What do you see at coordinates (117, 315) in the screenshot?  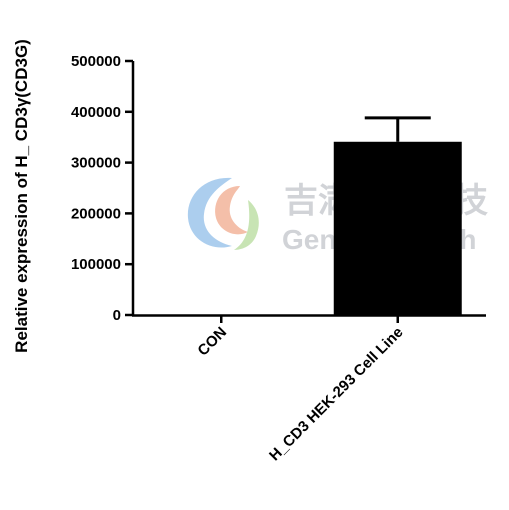 I see `y-tick-label: 0` at bounding box center [117, 315].